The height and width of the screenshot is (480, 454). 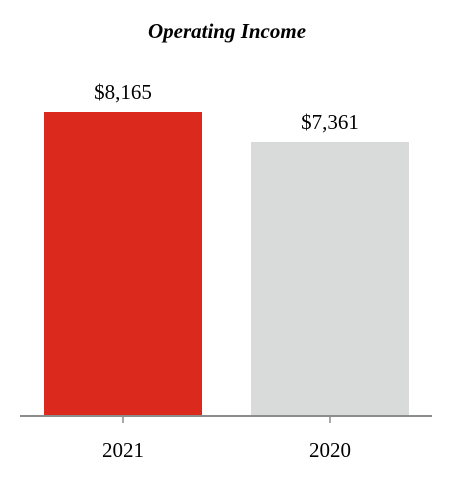 What do you see at coordinates (330, 450) in the screenshot?
I see `x-tick-label-2020: 2020` at bounding box center [330, 450].